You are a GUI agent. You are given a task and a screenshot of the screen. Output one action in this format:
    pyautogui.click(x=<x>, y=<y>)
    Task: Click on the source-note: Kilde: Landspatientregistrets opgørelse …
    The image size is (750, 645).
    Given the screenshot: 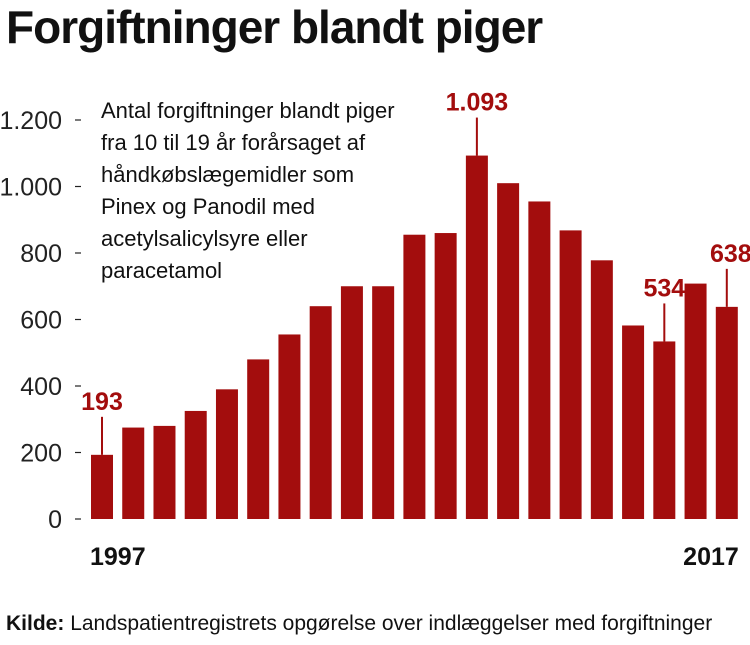 What is the action you would take?
    pyautogui.click(x=359, y=624)
    